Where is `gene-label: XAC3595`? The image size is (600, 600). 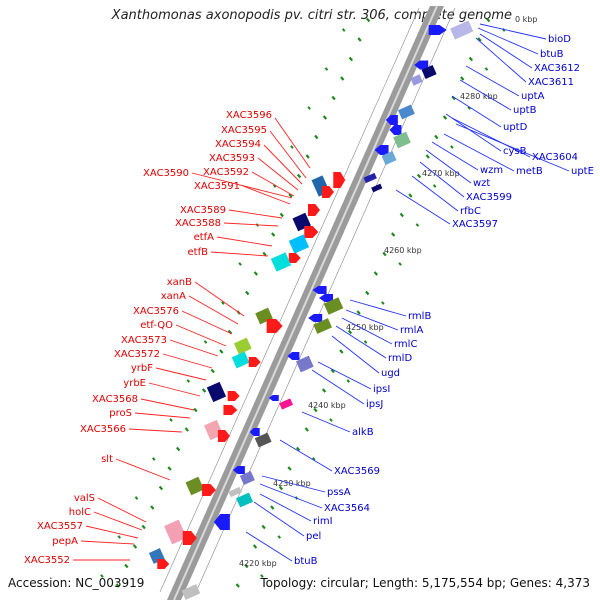 gene-label: XAC3595 is located at coordinates (244, 130).